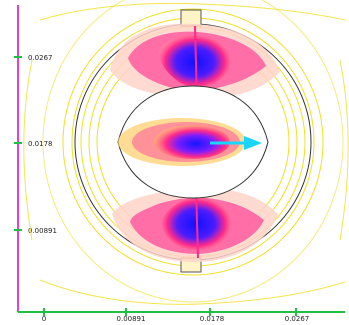 The width and height of the screenshot is (349, 325). I want to click on bottom-lobe, so click(195, 223).